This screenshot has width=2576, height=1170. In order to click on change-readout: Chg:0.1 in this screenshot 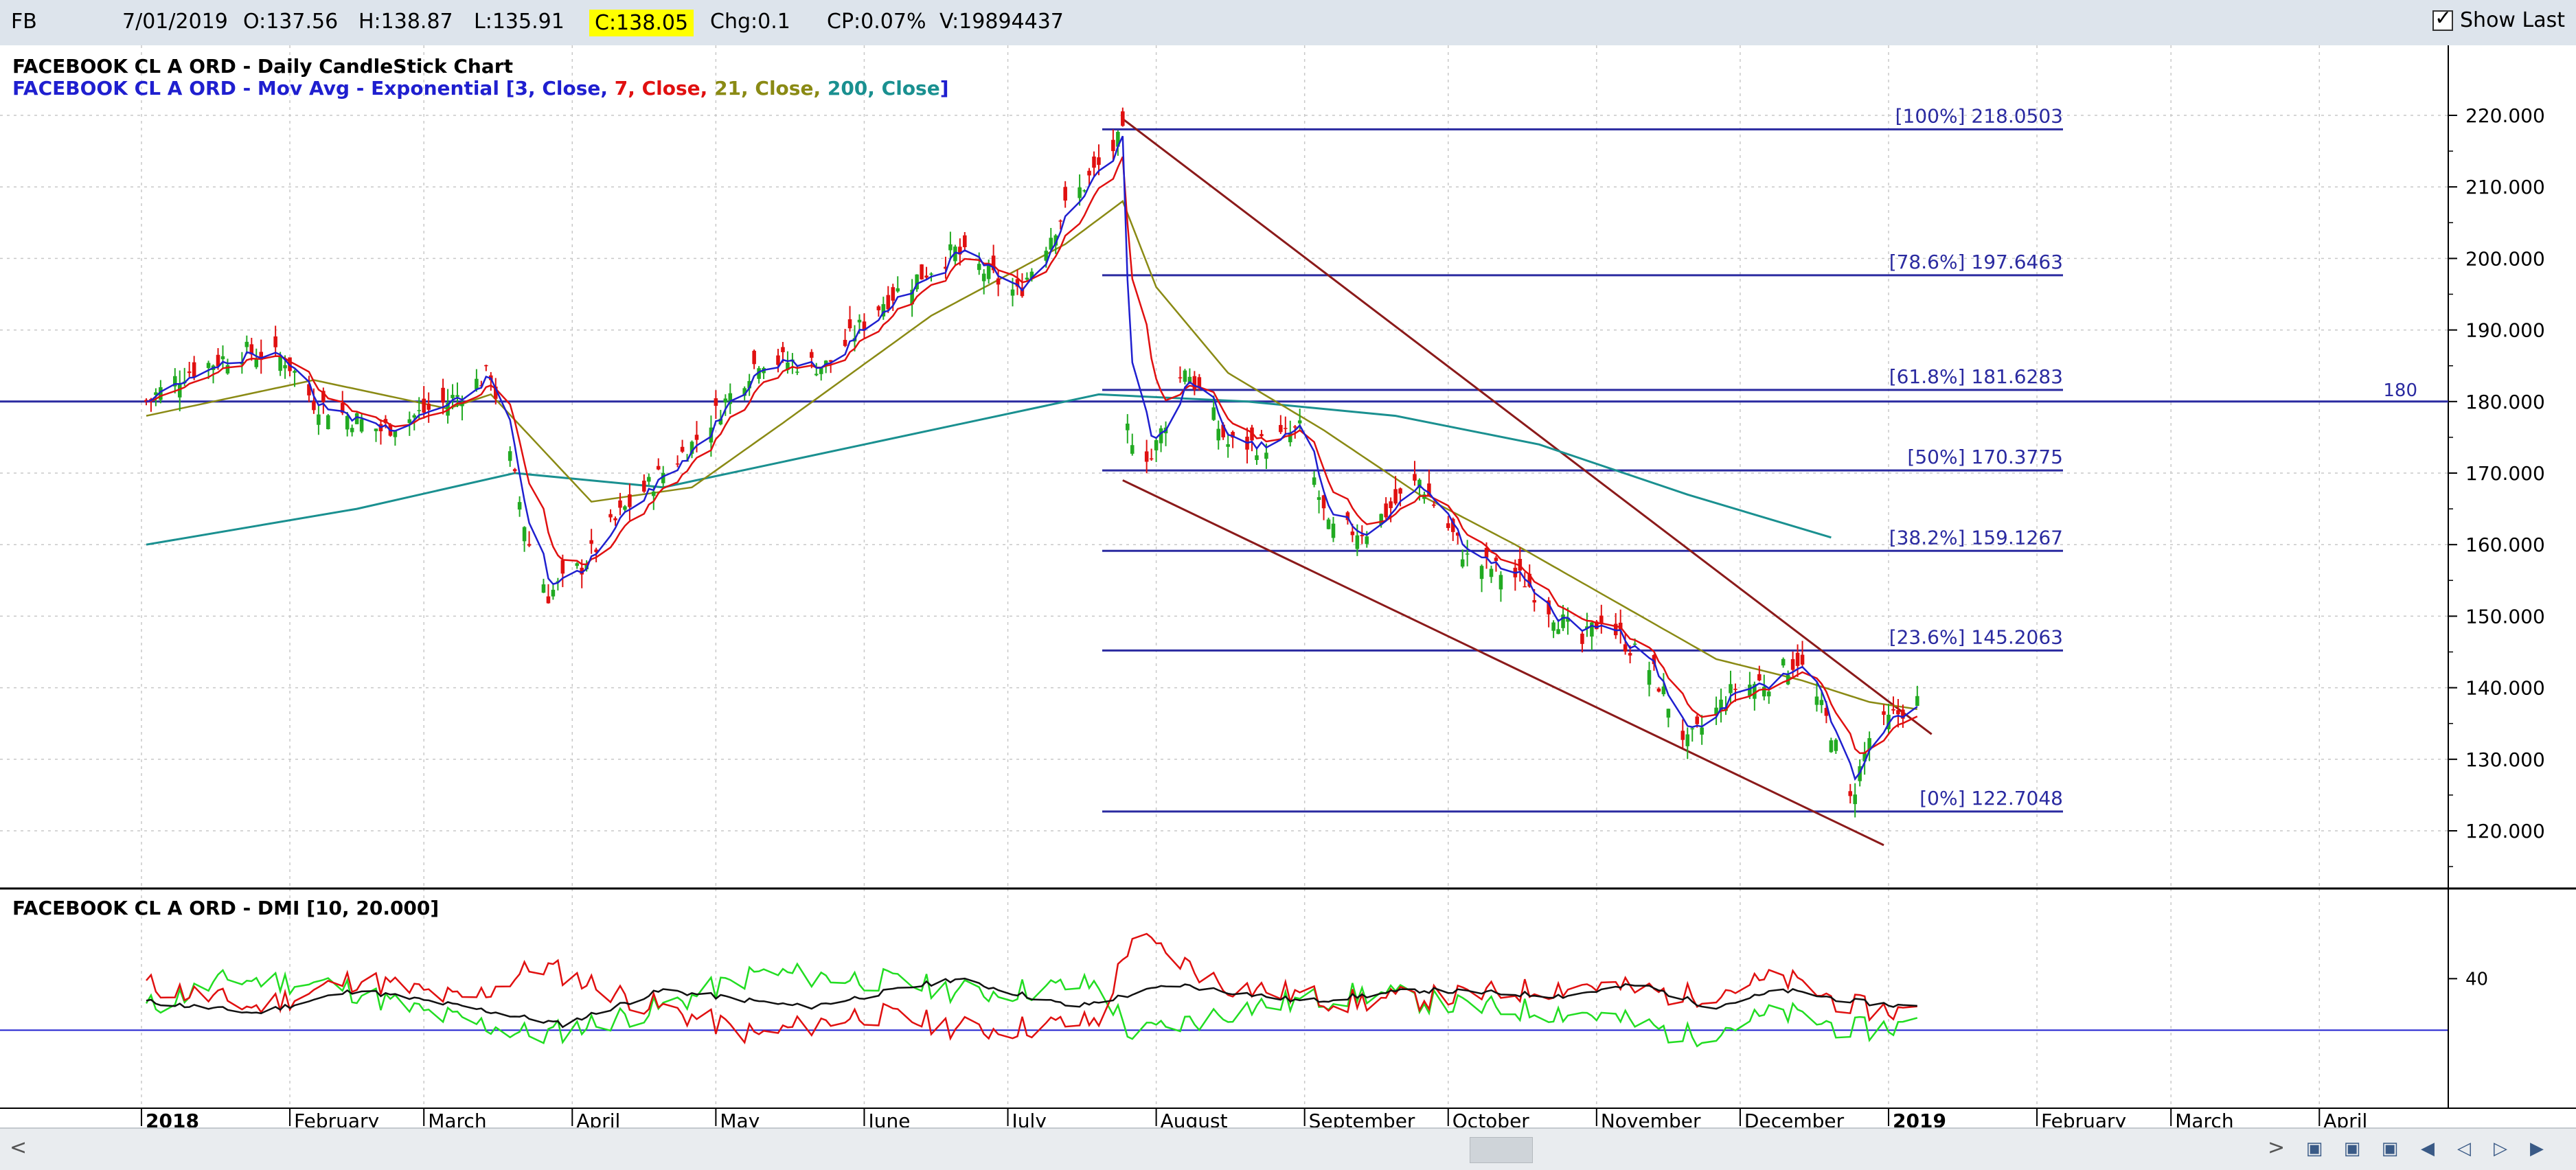, I will do `click(750, 22)`.